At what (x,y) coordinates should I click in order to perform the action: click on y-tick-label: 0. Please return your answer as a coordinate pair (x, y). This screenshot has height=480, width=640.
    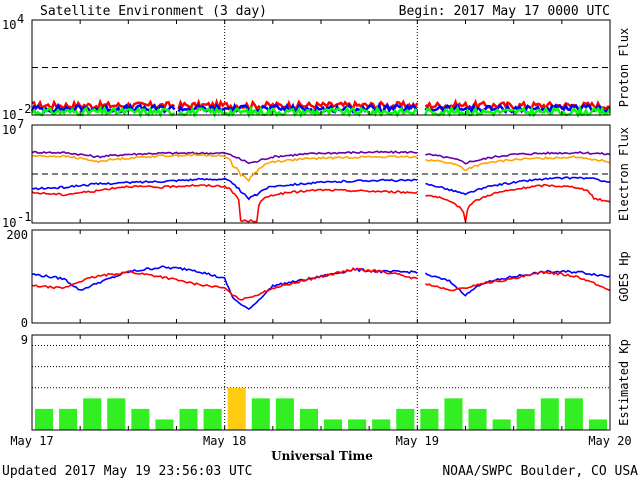
    Looking at the image, I should click on (24, 323).